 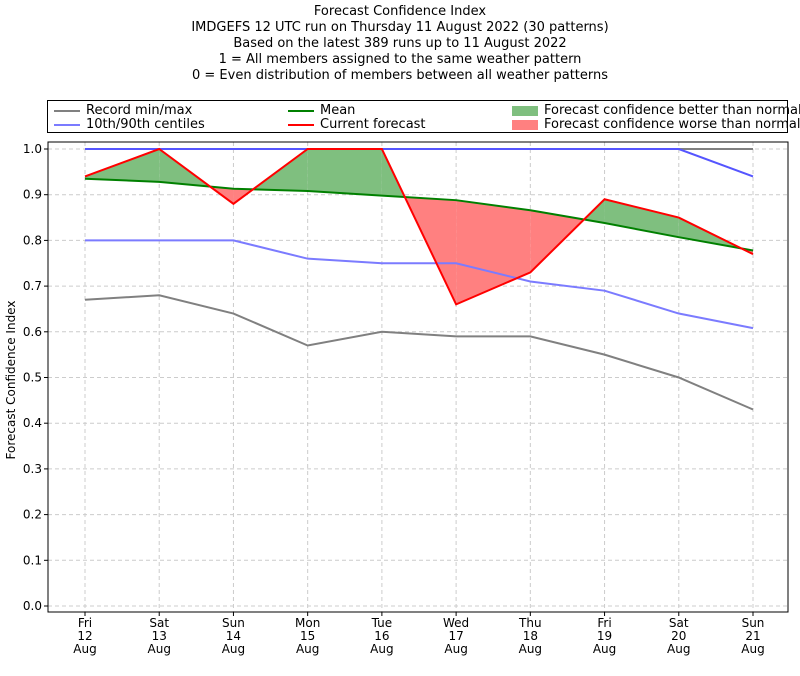 What do you see at coordinates (67, 124) in the screenshot?
I see `legend-swatch-centiles` at bounding box center [67, 124].